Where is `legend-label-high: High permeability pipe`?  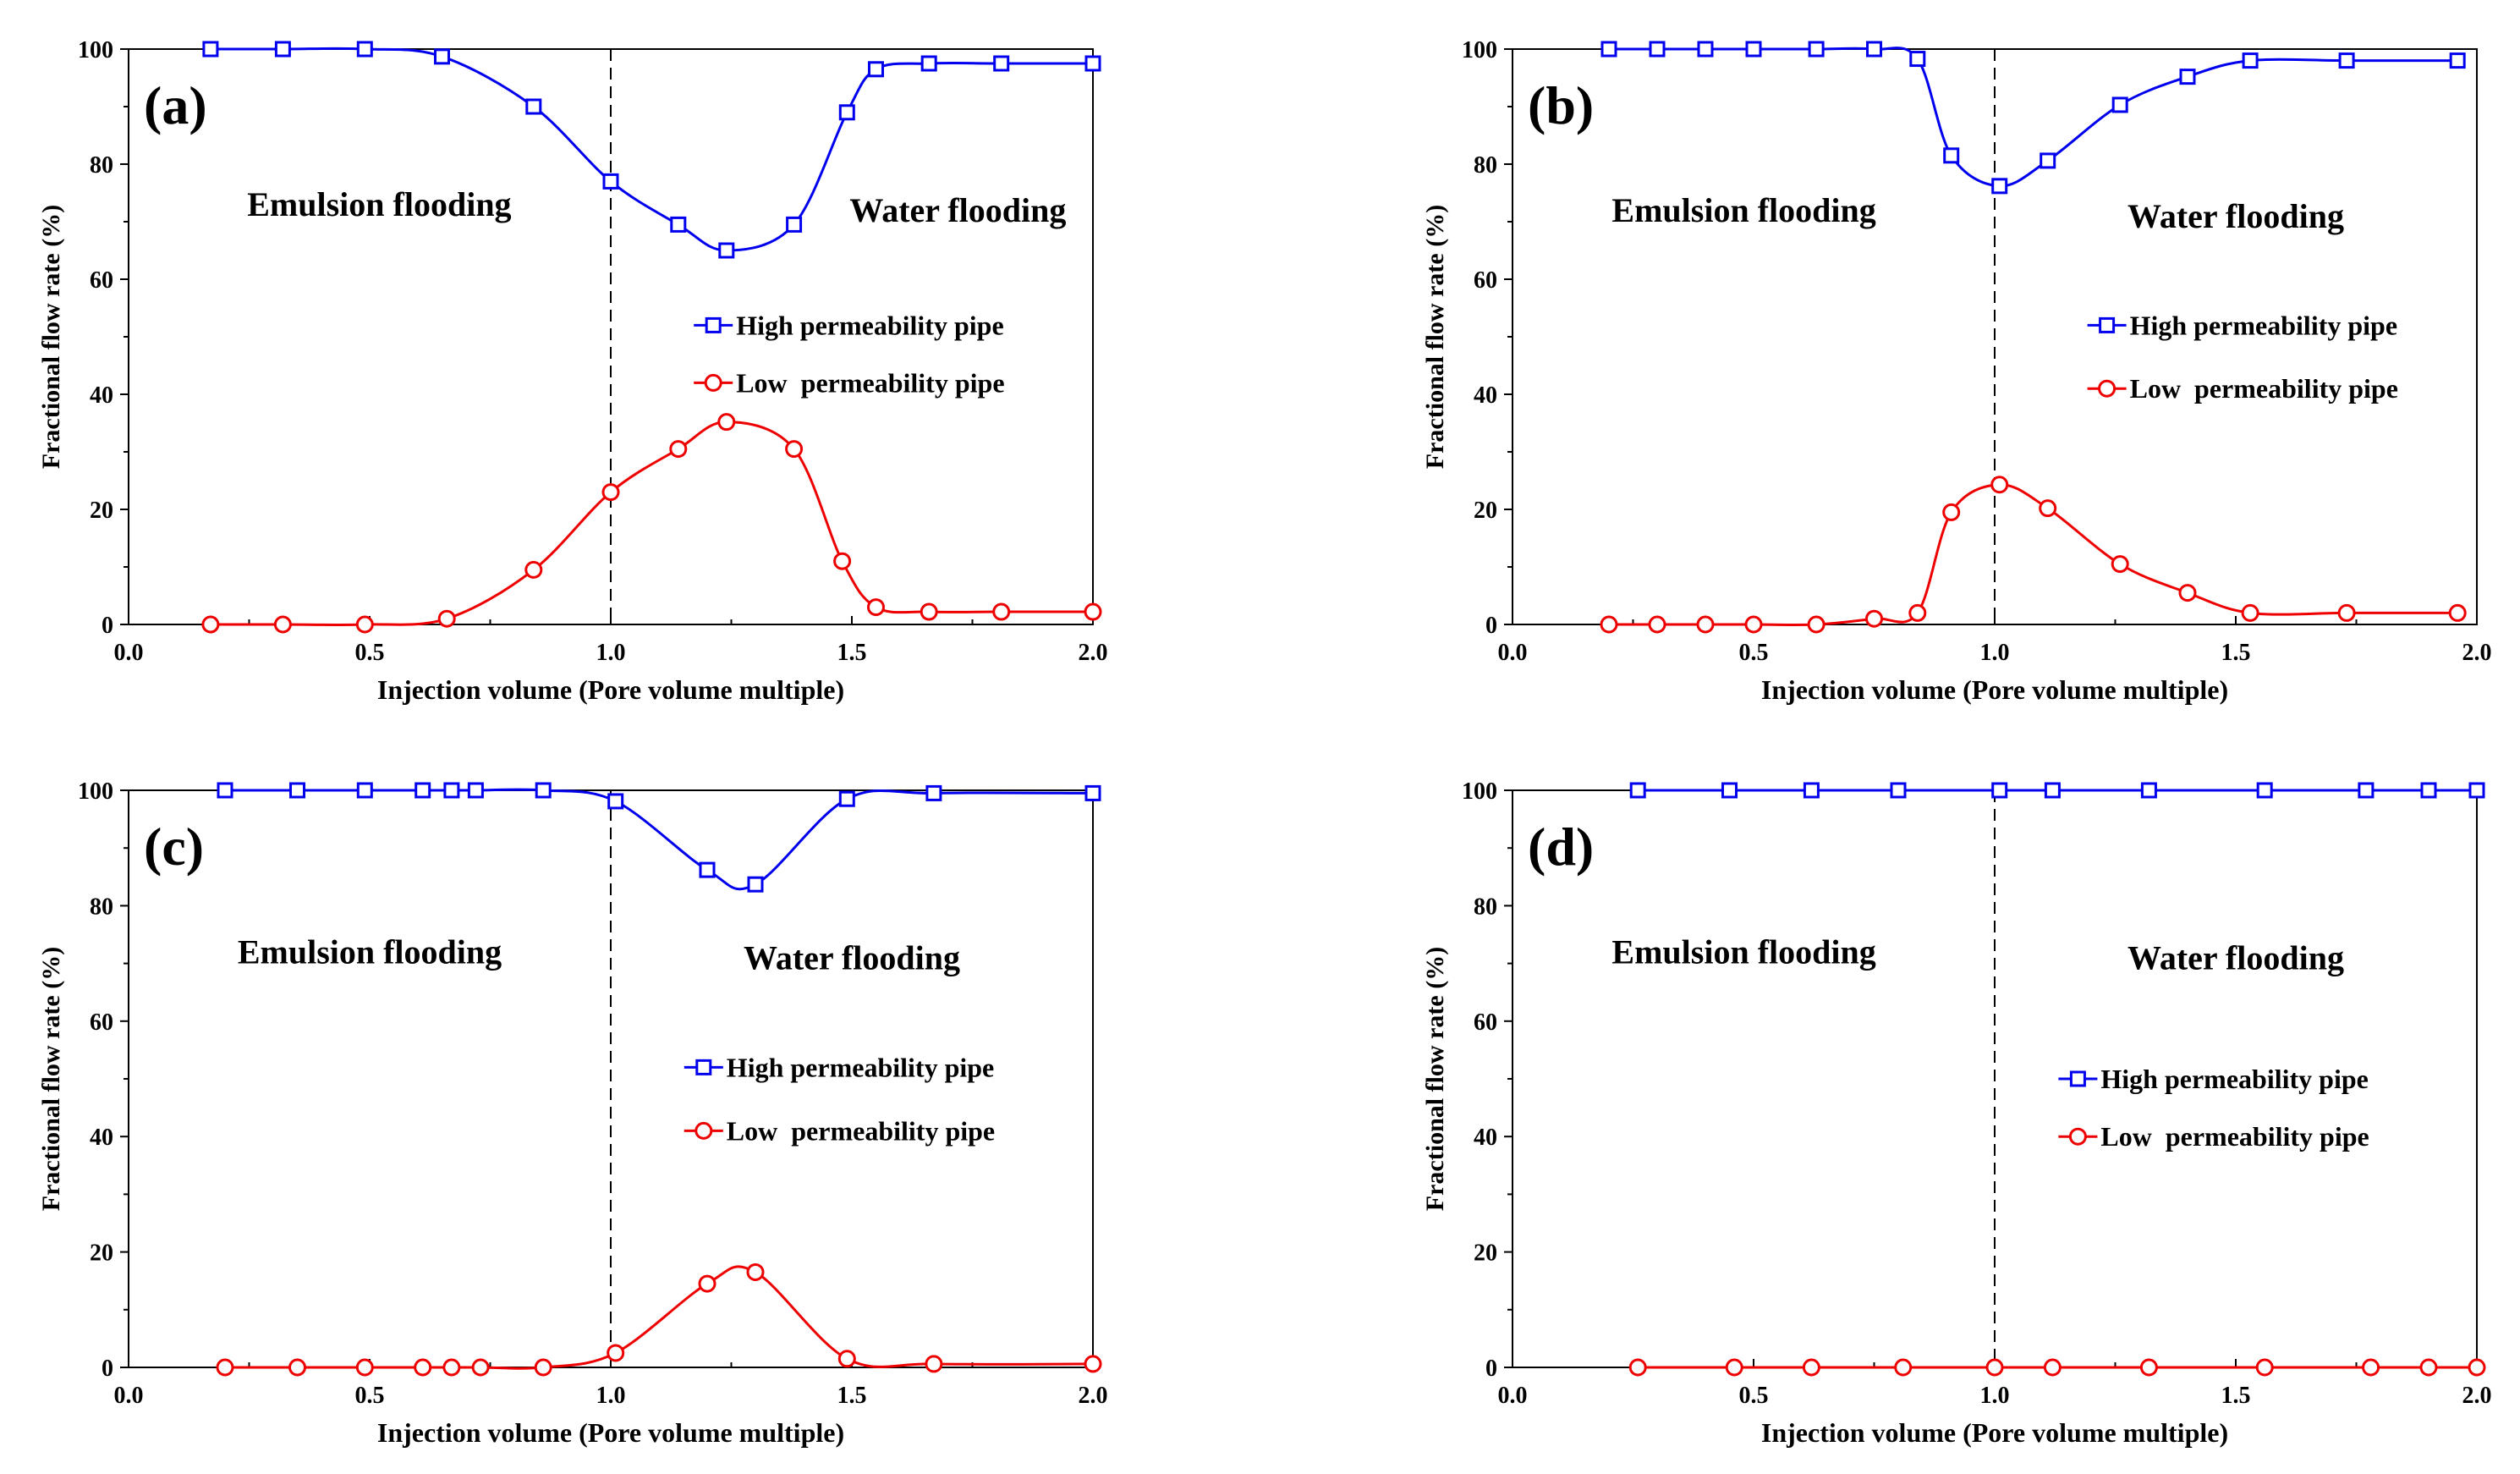
legend-label-high: High permeability pipe is located at coordinates (2234, 1079).